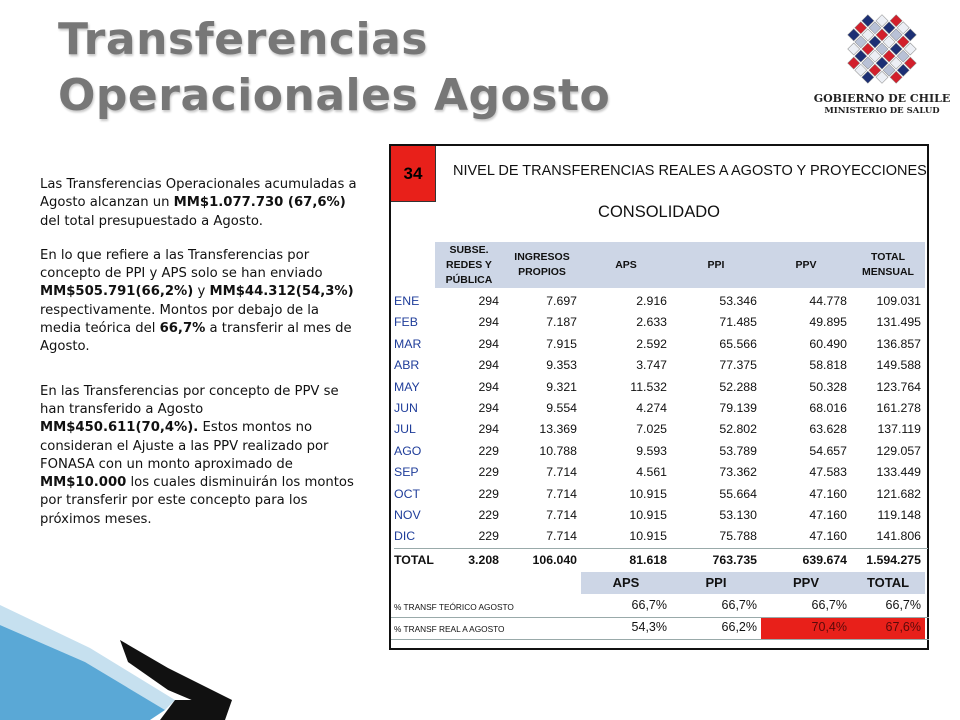  I want to click on month-label: FEB, so click(406, 322).